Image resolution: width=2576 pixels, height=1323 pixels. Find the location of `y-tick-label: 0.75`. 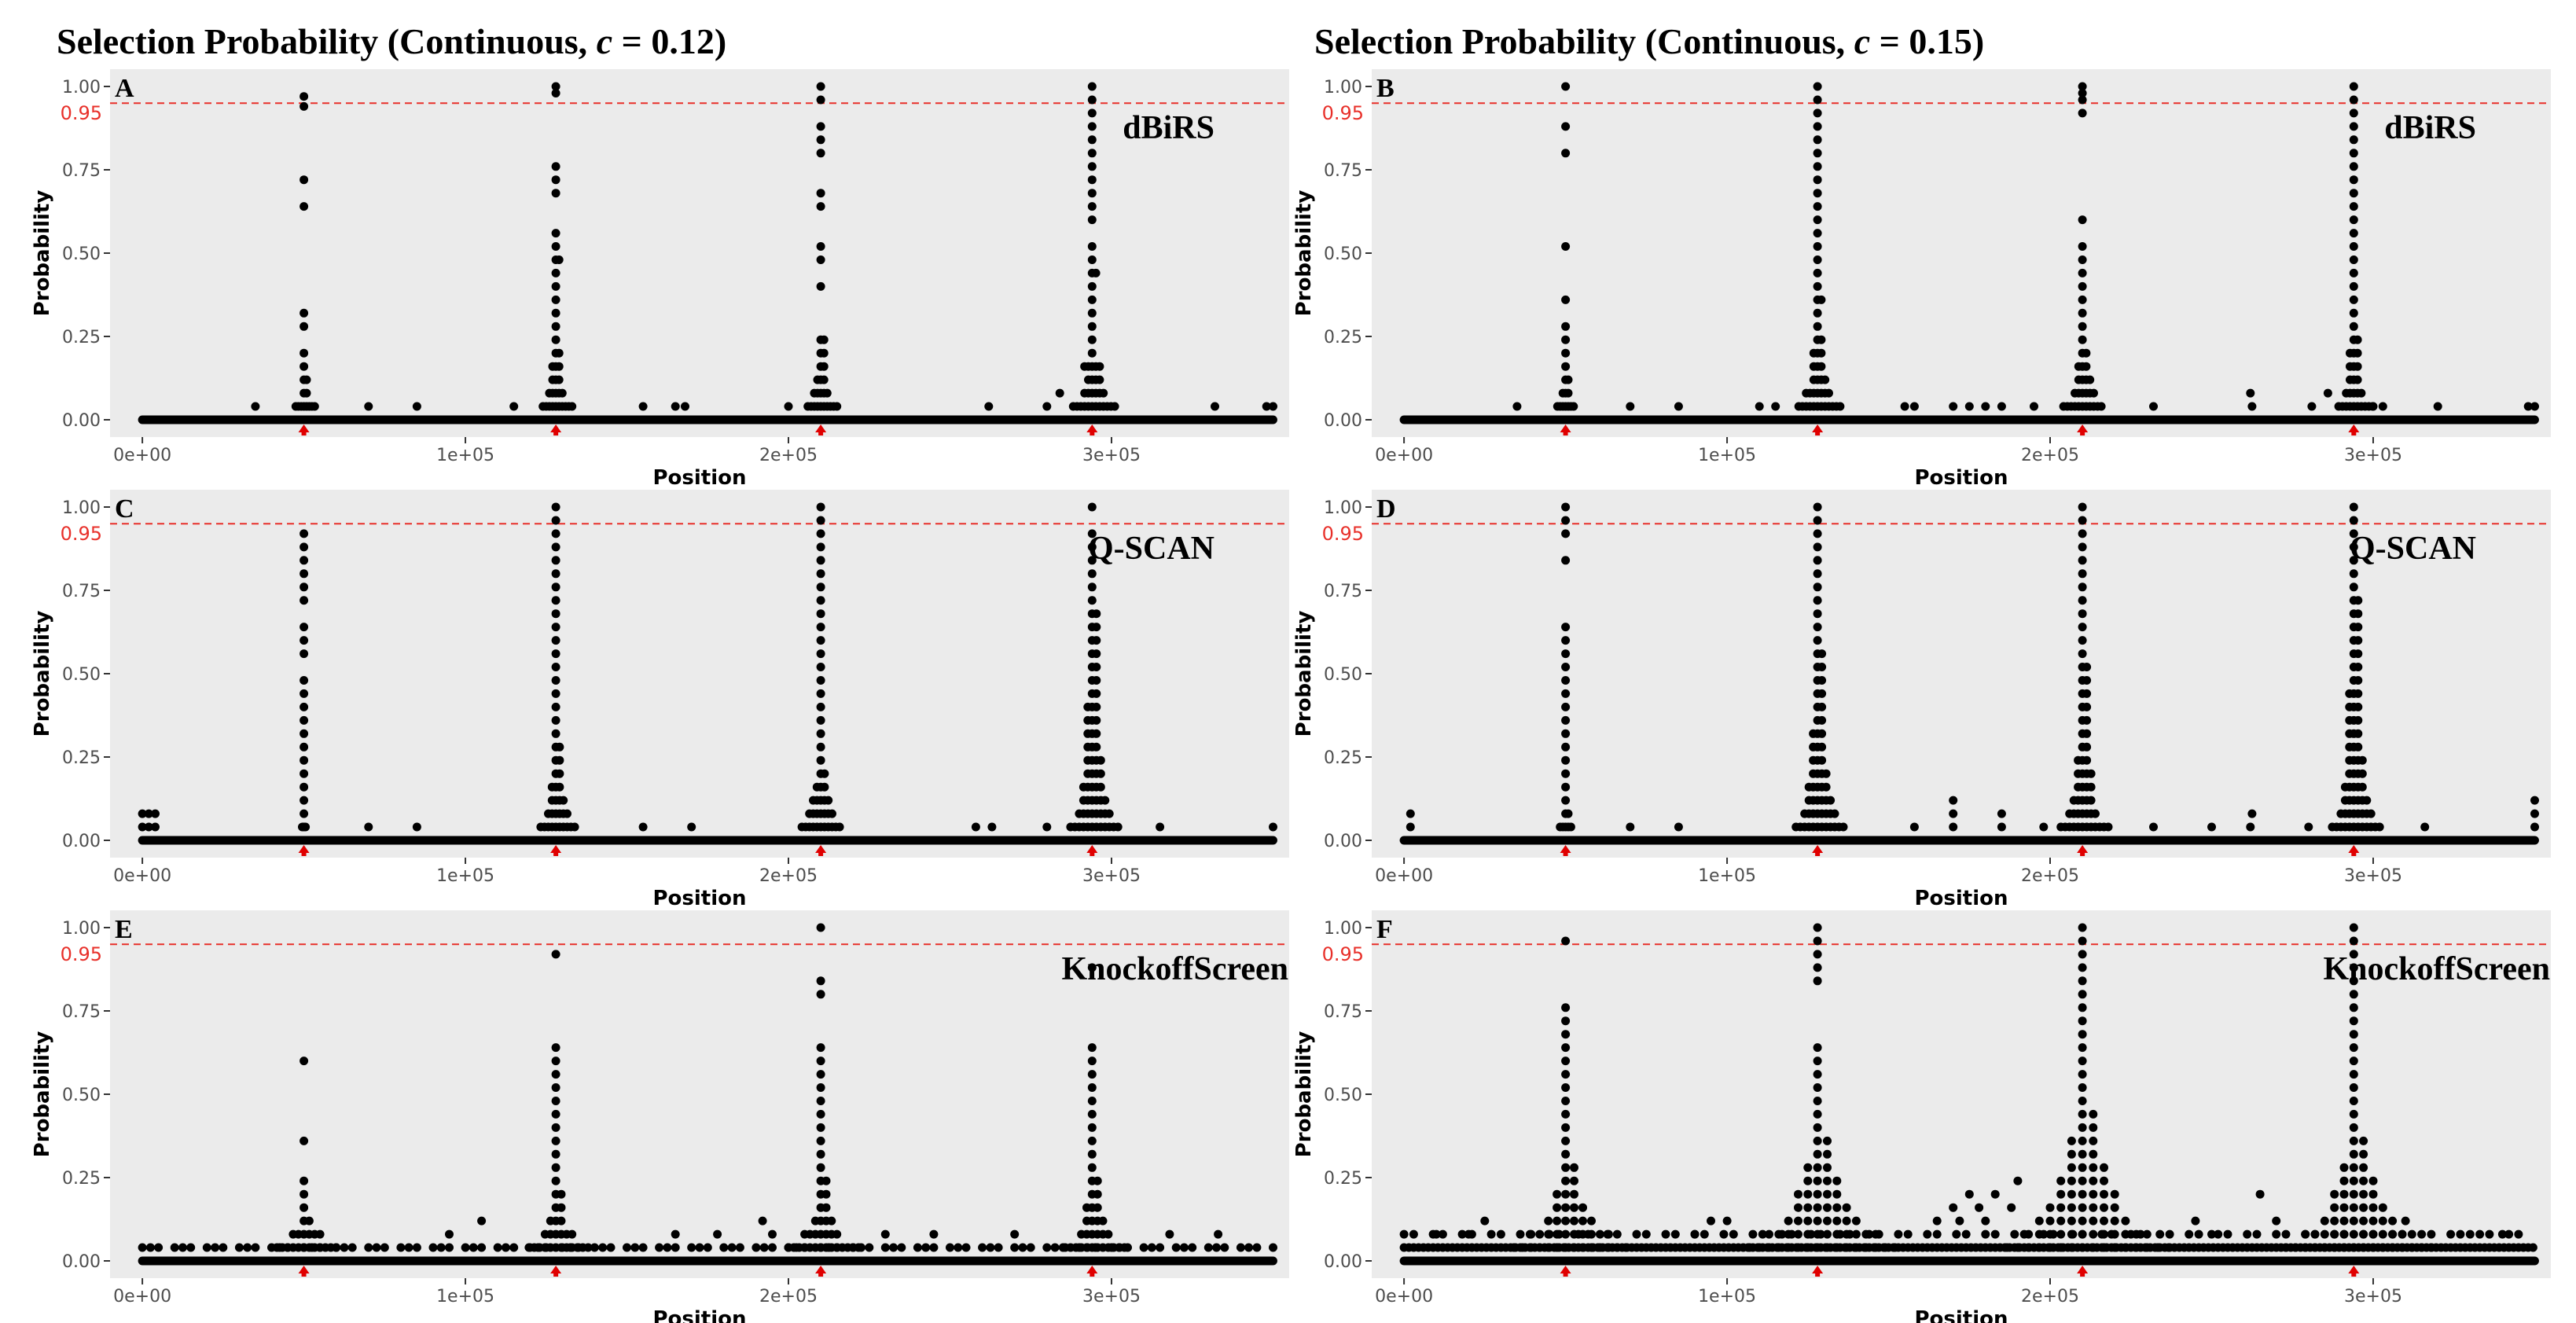

y-tick-label: 0.75 is located at coordinates (81, 591).